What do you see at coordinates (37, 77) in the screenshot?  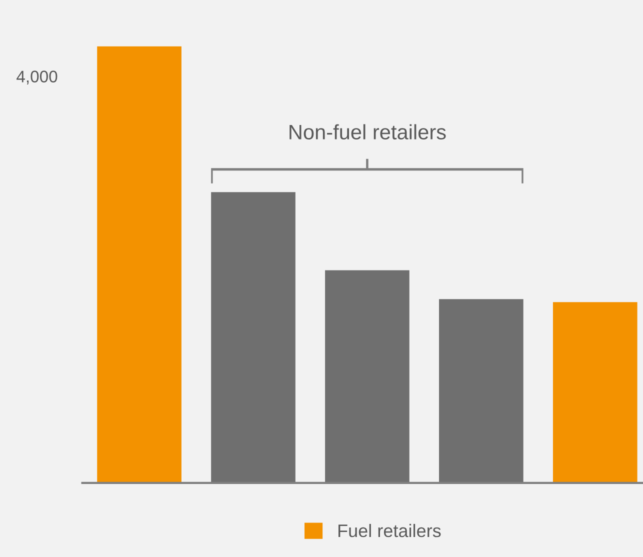 I see `text: 4,000` at bounding box center [37, 77].